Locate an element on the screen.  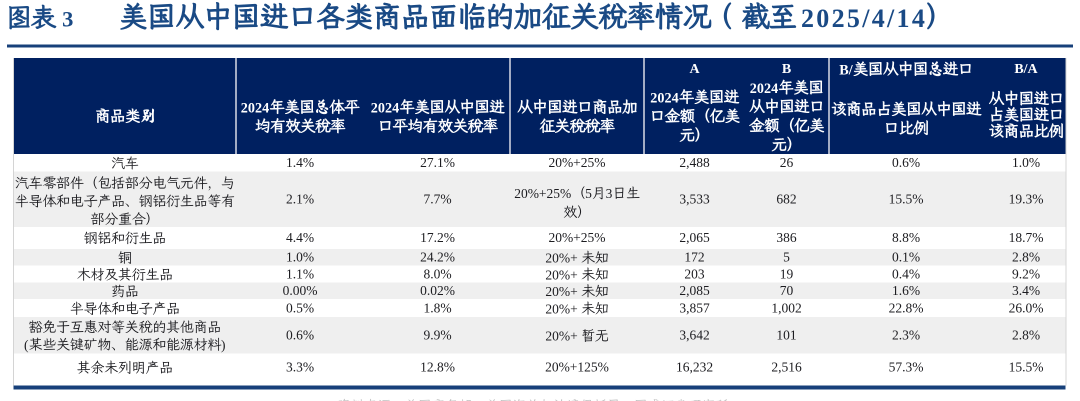
svg-text: 1.6% is located at coordinates (906, 290).